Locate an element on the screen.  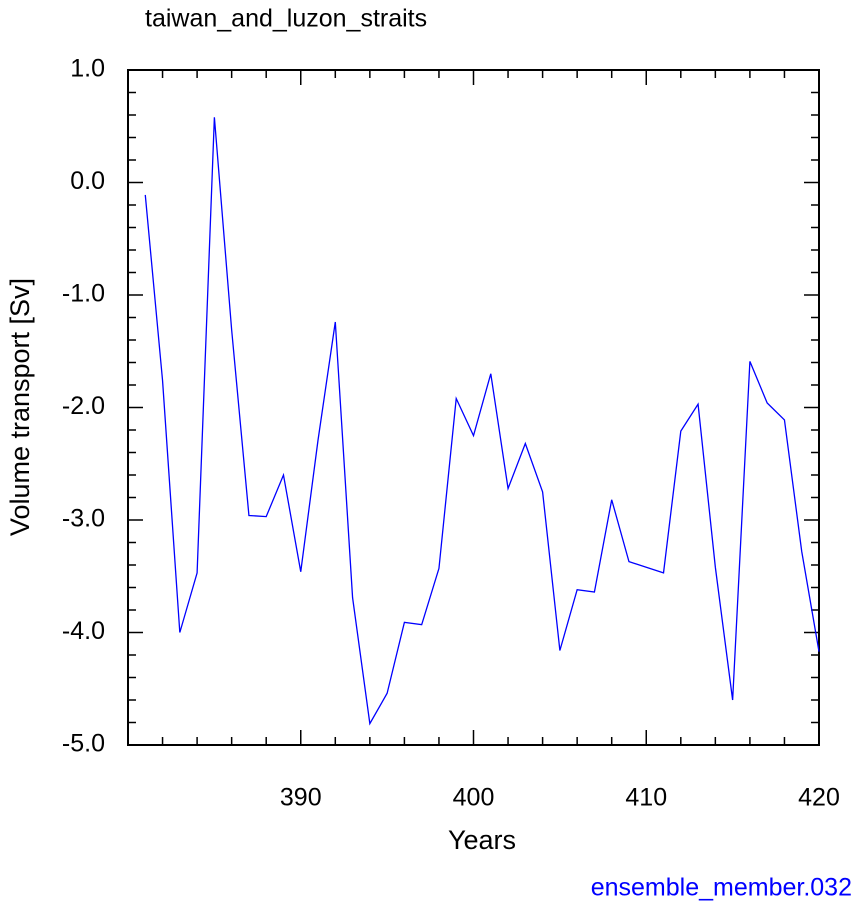
x-tick-label: 420 is located at coordinates (819, 798).